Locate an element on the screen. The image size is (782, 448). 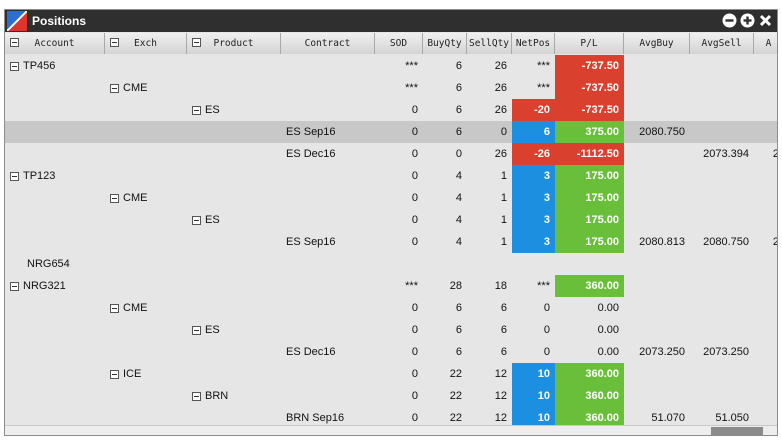
sell-cell: 0 is located at coordinates (503, 132).